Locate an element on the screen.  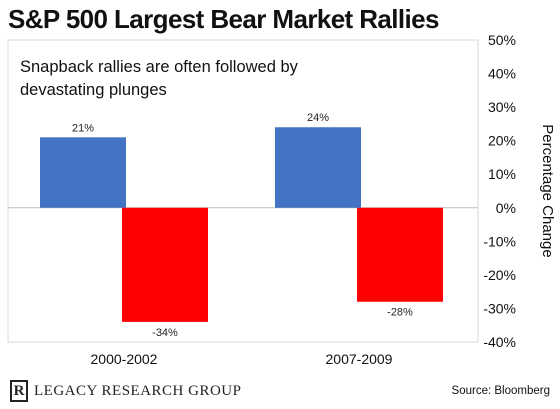
x-tick-label-0: 2000-2002 is located at coordinates (124, 359).